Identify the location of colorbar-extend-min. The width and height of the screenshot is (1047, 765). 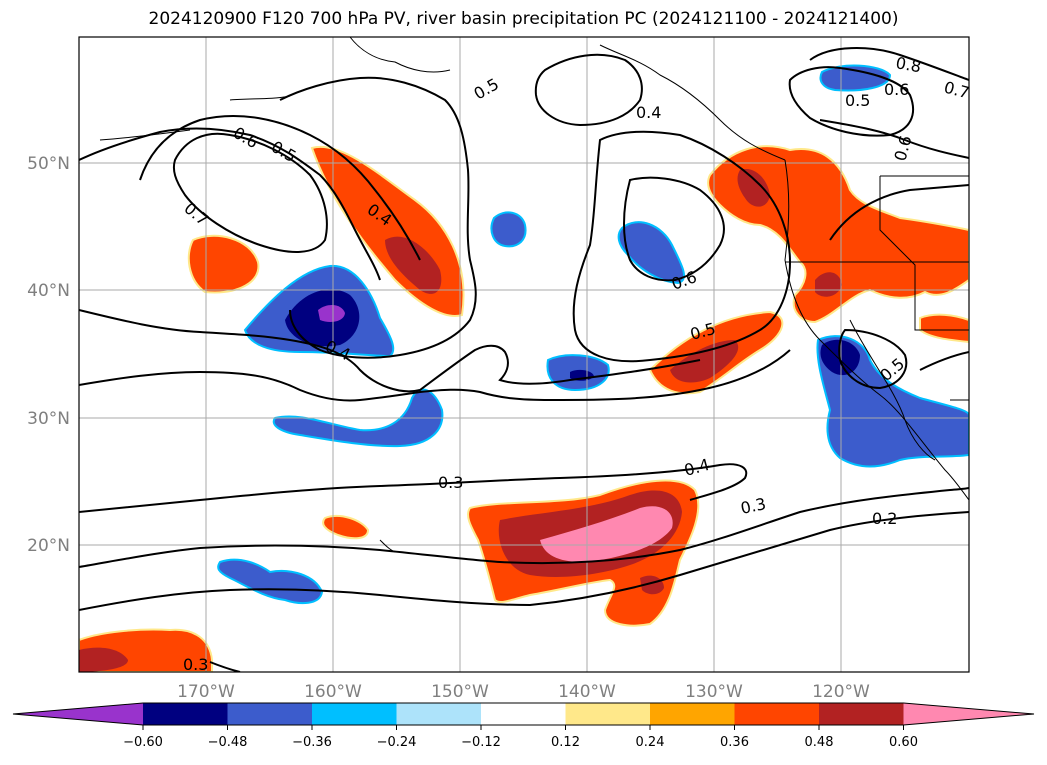
(78, 714).